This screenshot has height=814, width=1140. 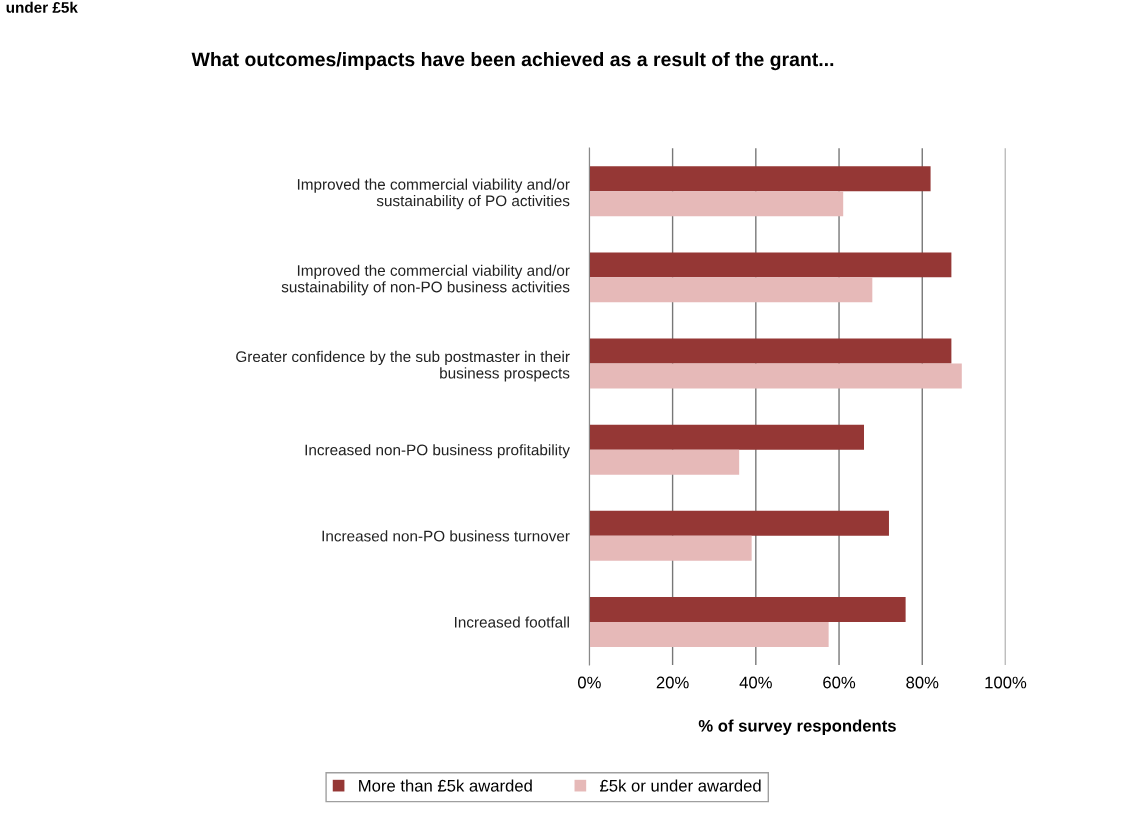 I want to click on text: under £5k, so click(x=42, y=7).